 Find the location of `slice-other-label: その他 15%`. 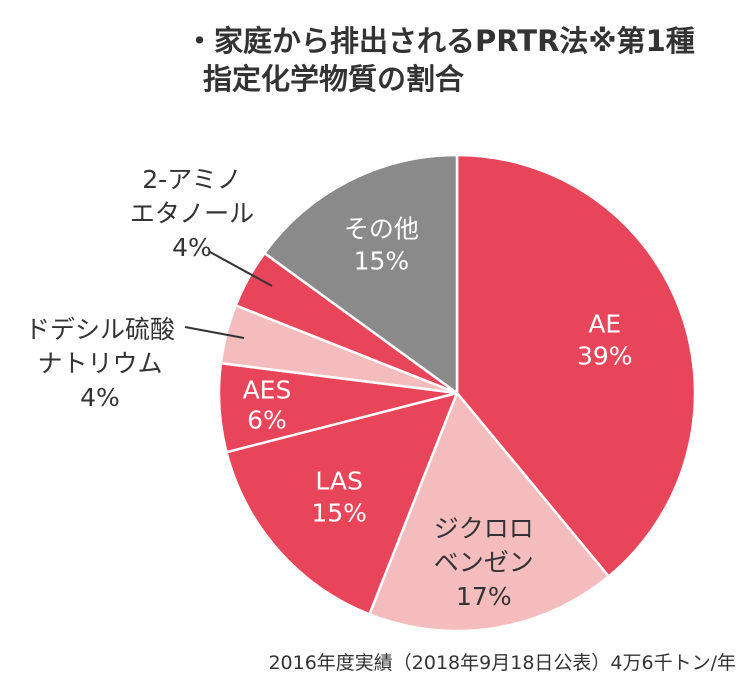

slice-other-label: その他 15% is located at coordinates (381, 244).